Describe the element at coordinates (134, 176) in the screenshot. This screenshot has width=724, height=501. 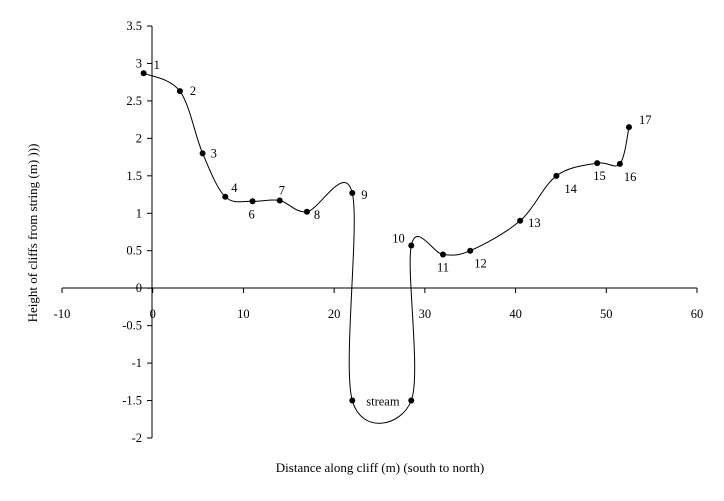
I see `y-tick-label: 1.5` at that location.